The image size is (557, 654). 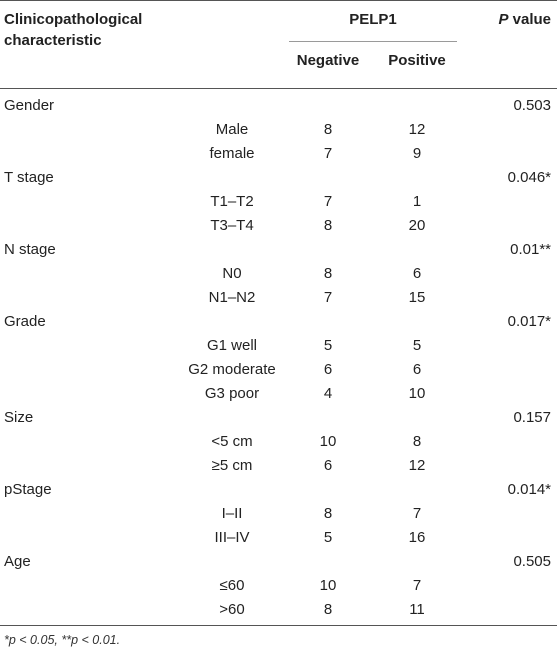 What do you see at coordinates (278, 625) in the screenshot?
I see `table-bottom-rule` at bounding box center [278, 625].